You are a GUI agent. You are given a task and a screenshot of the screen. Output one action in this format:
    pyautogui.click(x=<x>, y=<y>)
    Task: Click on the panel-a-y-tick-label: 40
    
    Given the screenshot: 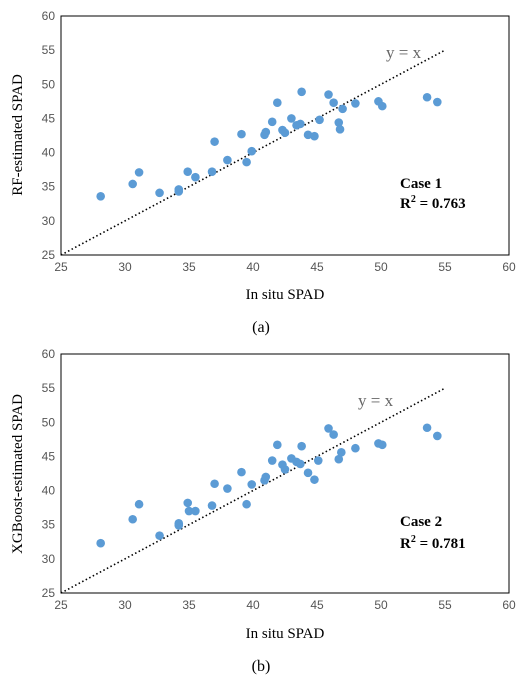 What is the action you would take?
    pyautogui.click(x=49, y=153)
    